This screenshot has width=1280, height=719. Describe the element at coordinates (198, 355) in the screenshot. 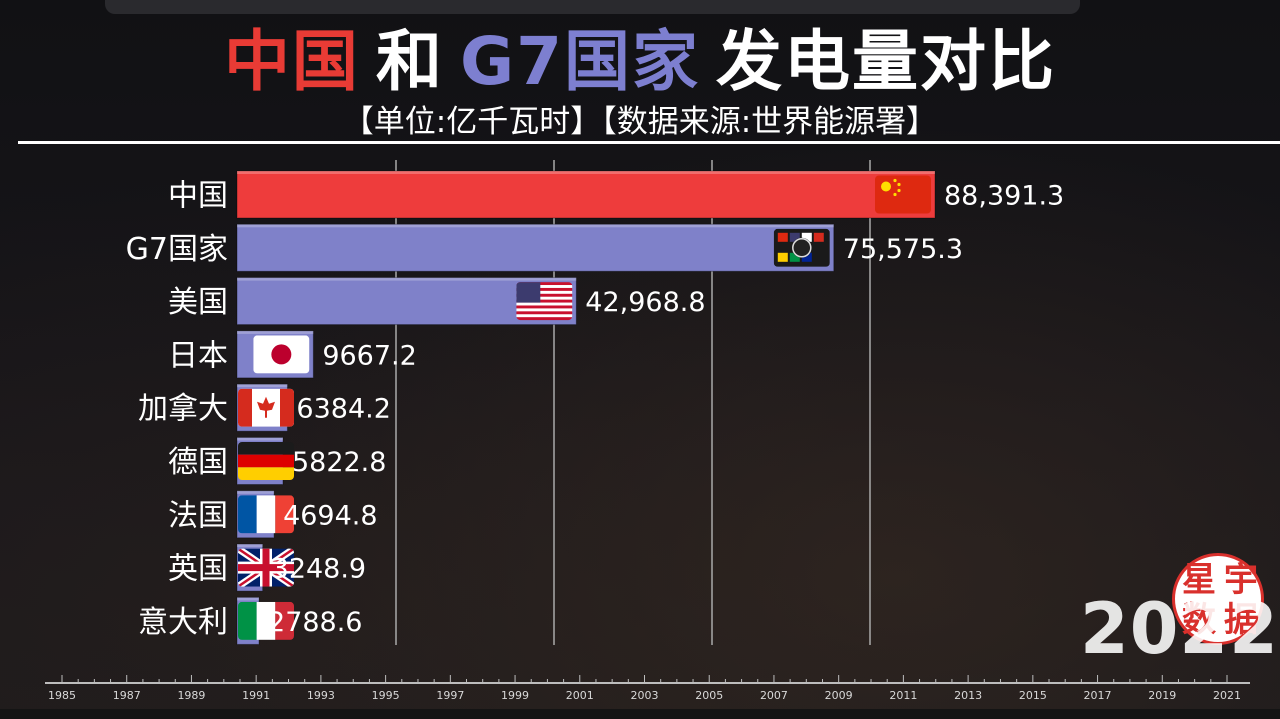

I see `category-label: 日本` at that location.